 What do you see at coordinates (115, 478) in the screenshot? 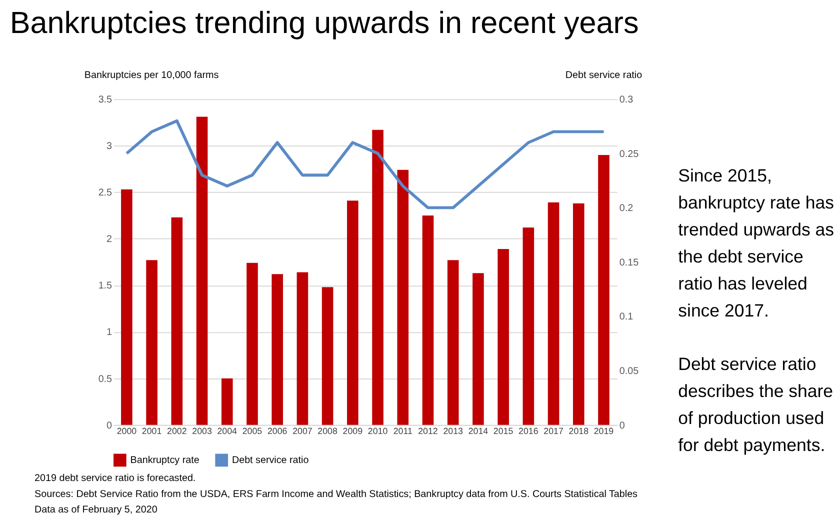
I see `text: 2019 debt service ratio is forecasted.` at bounding box center [115, 478].